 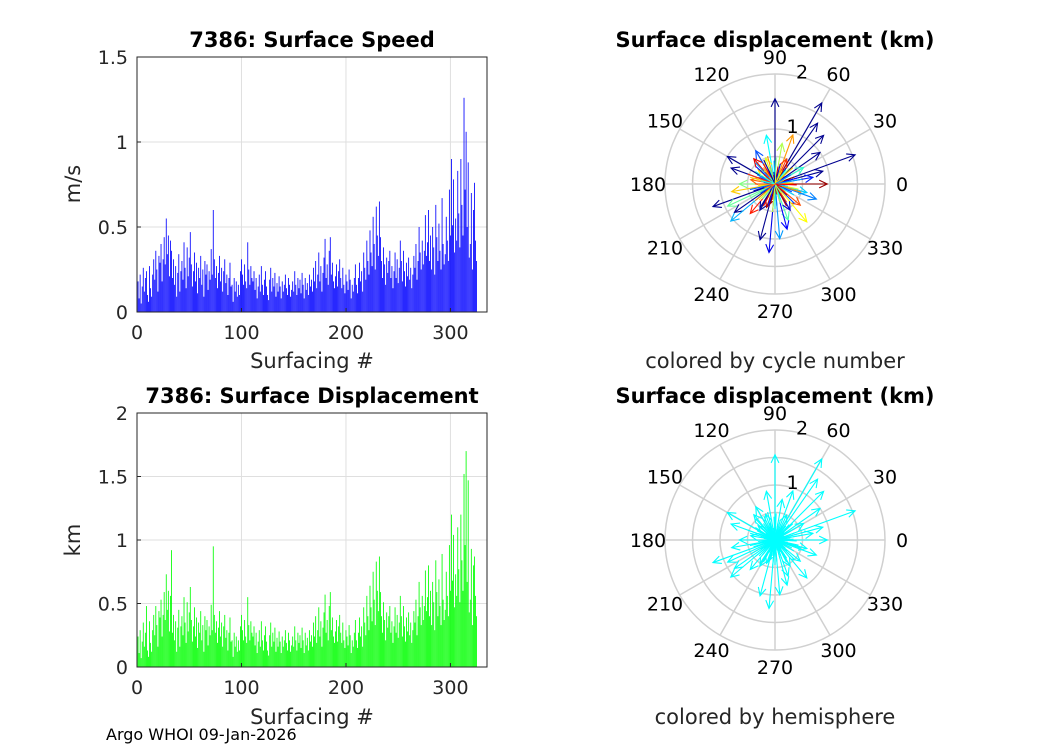 I want to click on angle-label: 180, so click(x=648, y=541).